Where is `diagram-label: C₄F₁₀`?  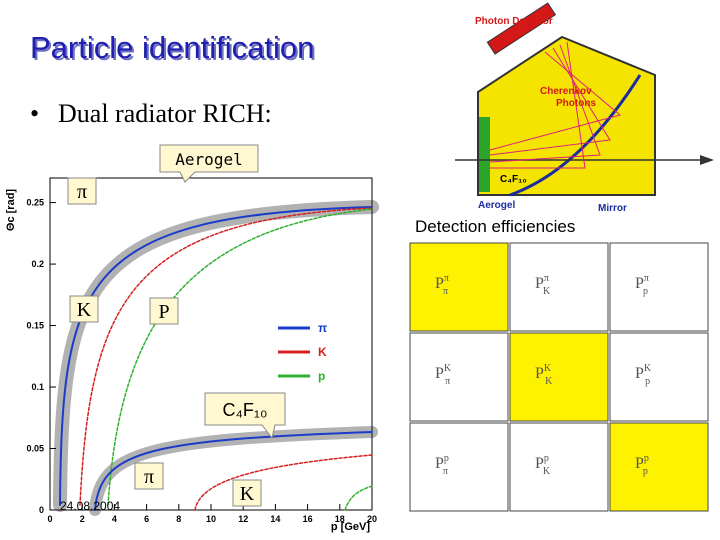
diagram-label: C₄F₁₀ is located at coordinates (513, 179).